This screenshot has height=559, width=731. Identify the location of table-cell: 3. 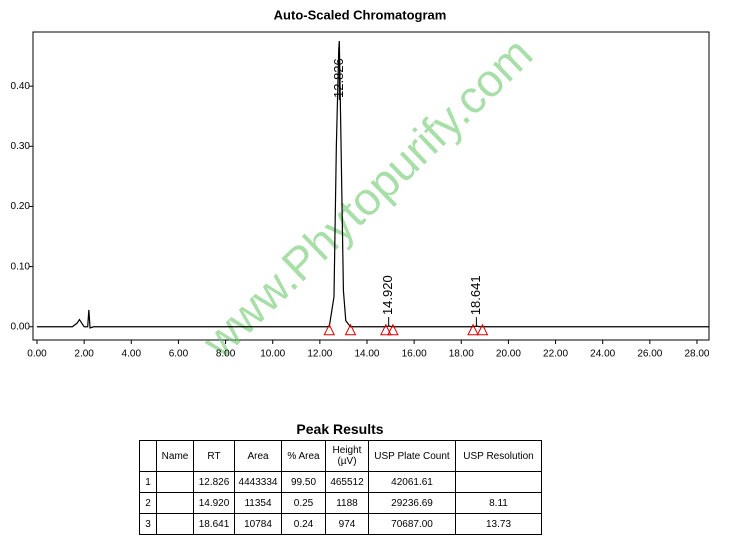
(148, 524).